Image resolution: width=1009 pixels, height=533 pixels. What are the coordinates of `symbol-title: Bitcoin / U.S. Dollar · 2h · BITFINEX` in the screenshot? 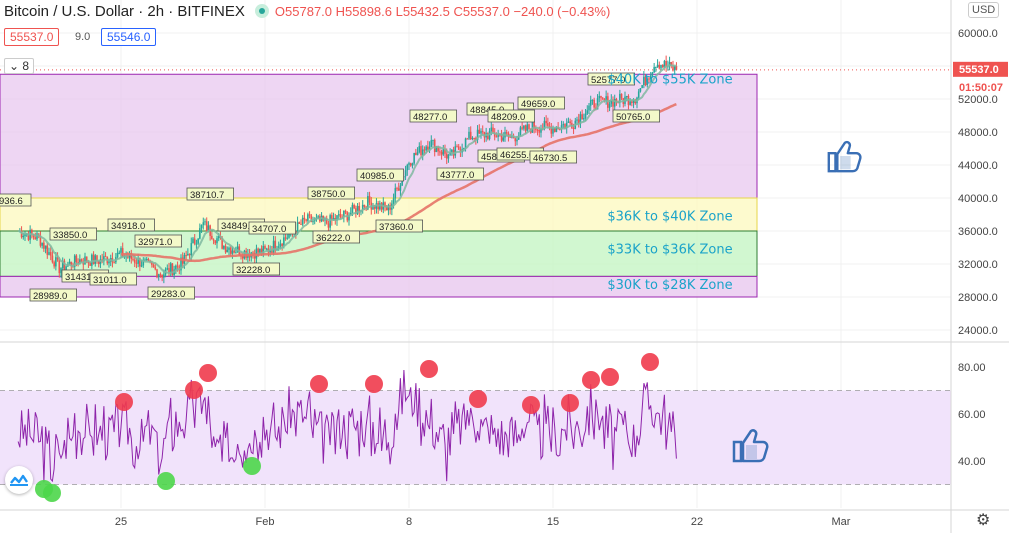 It's located at (124, 11).